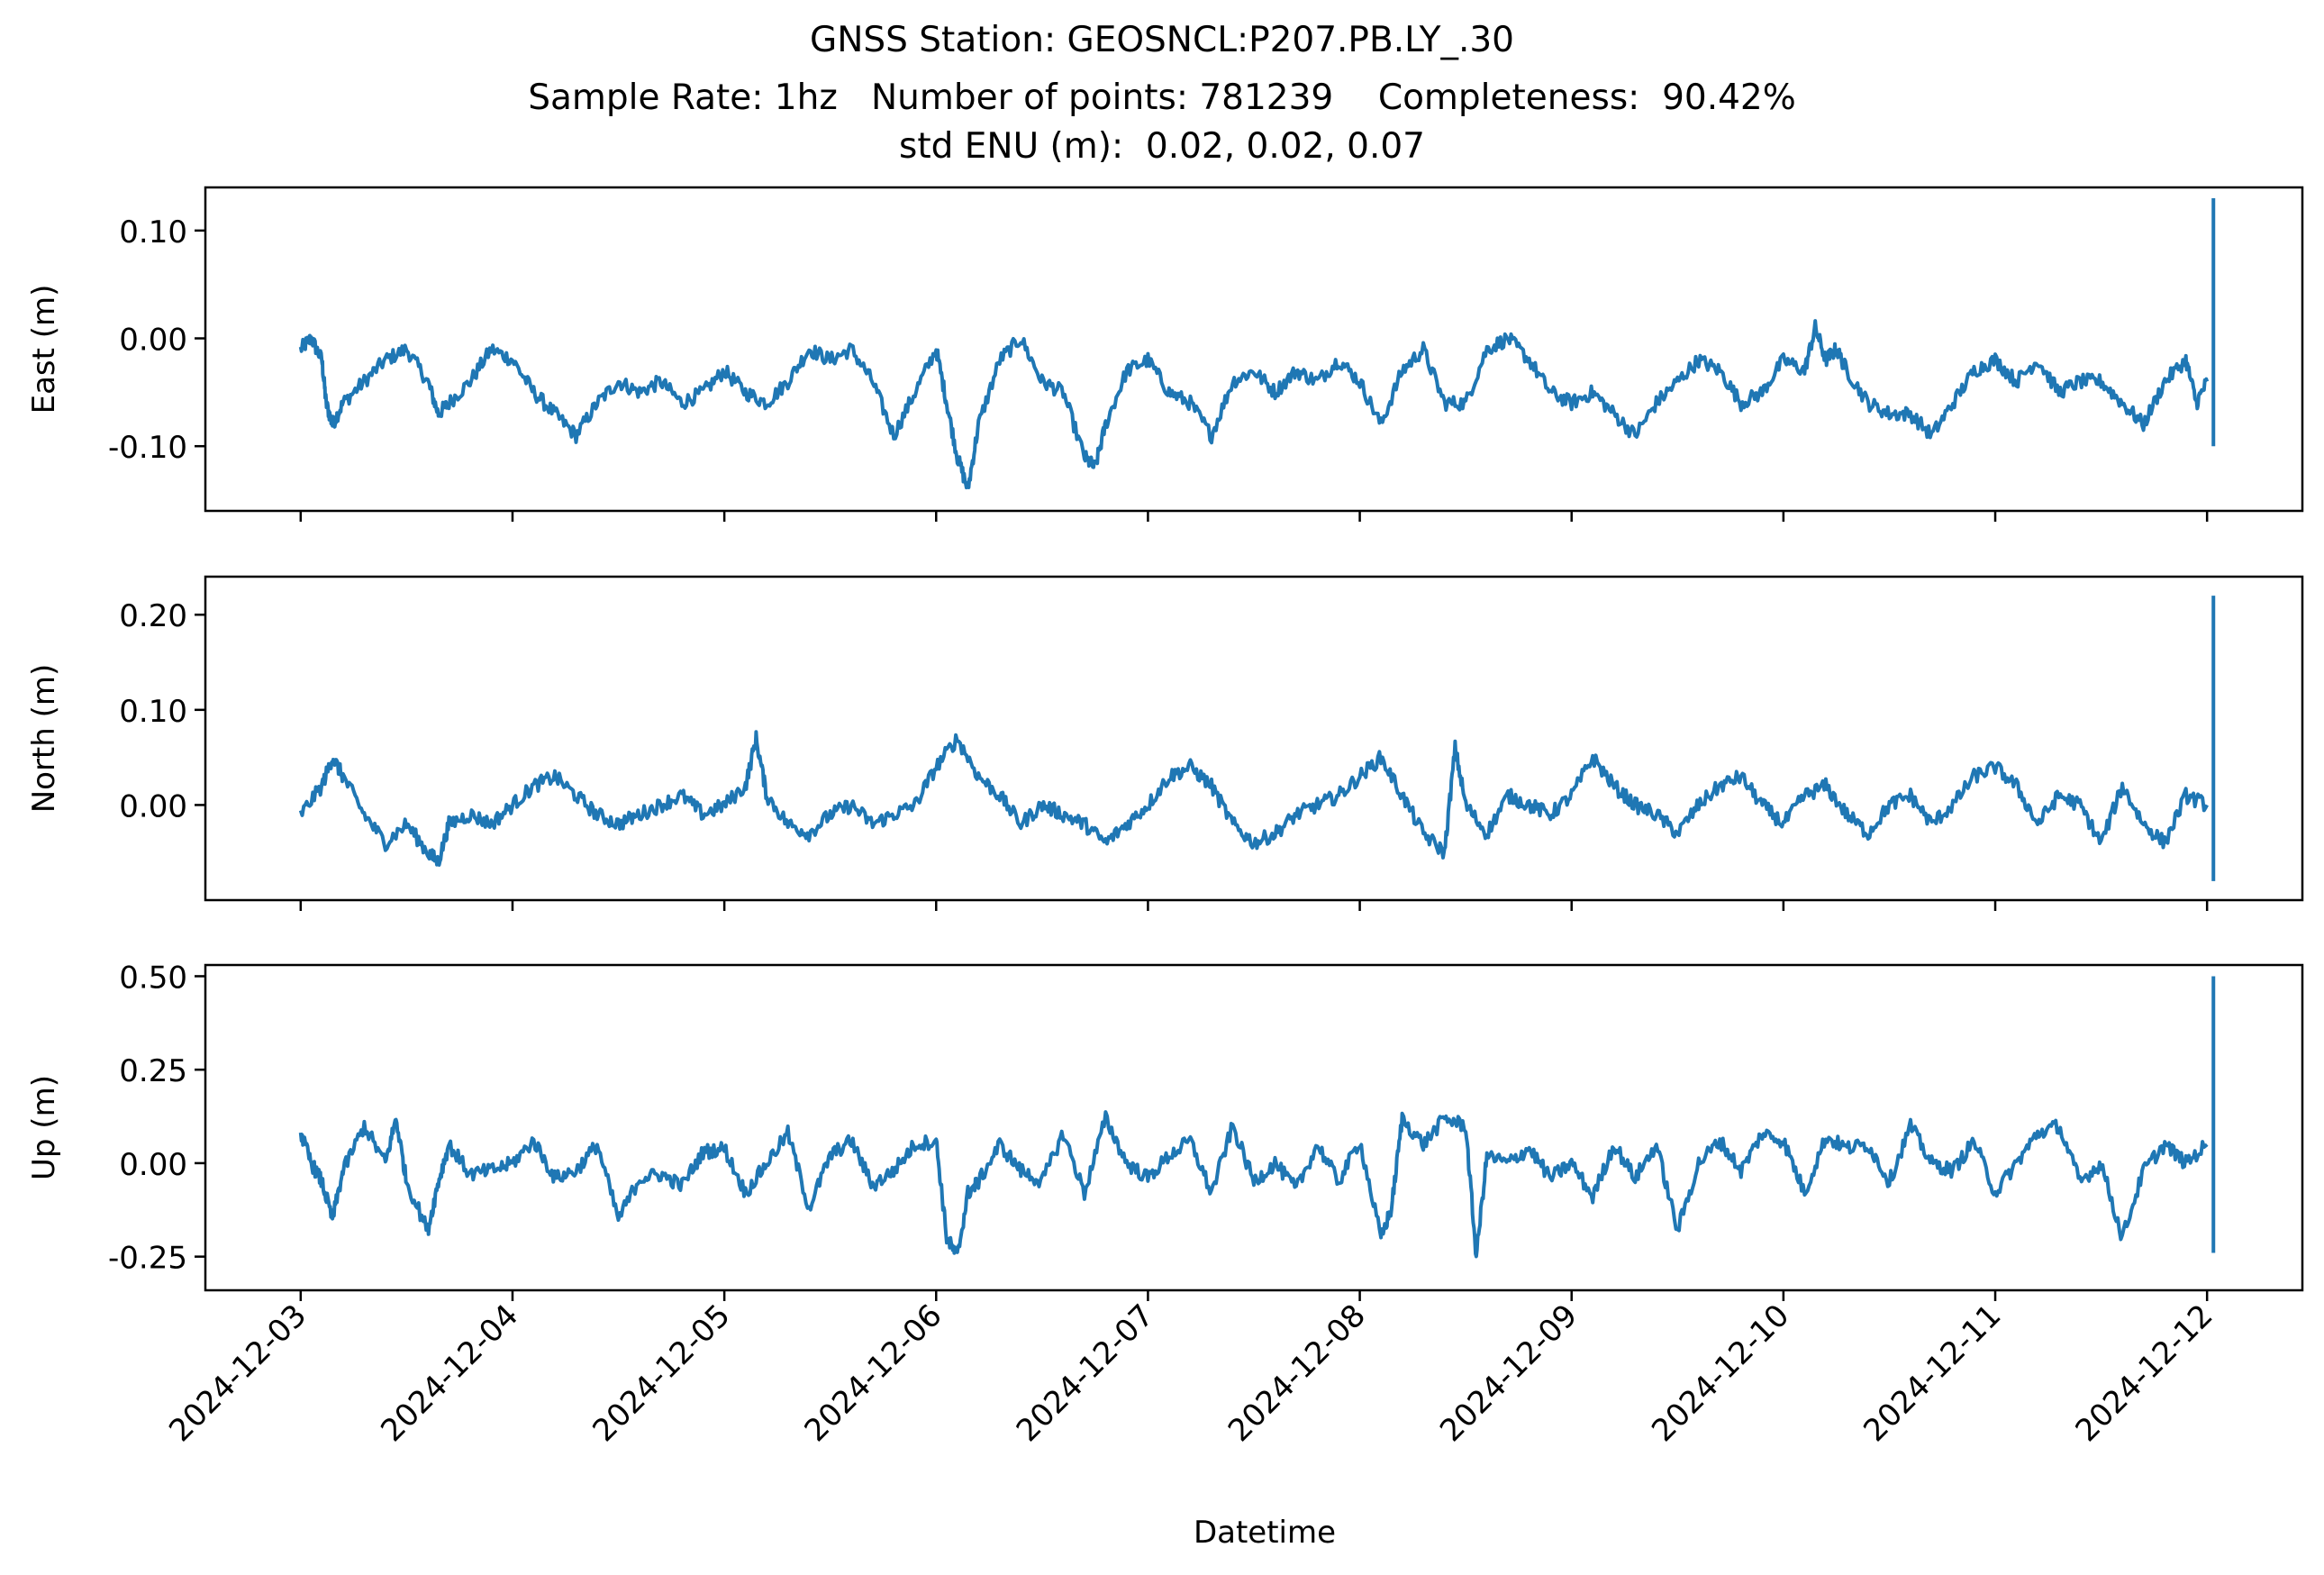 This screenshot has height=1575, width=2324. What do you see at coordinates (153, 1071) in the screenshot?
I see `y-tick-label: 0.25` at bounding box center [153, 1071].